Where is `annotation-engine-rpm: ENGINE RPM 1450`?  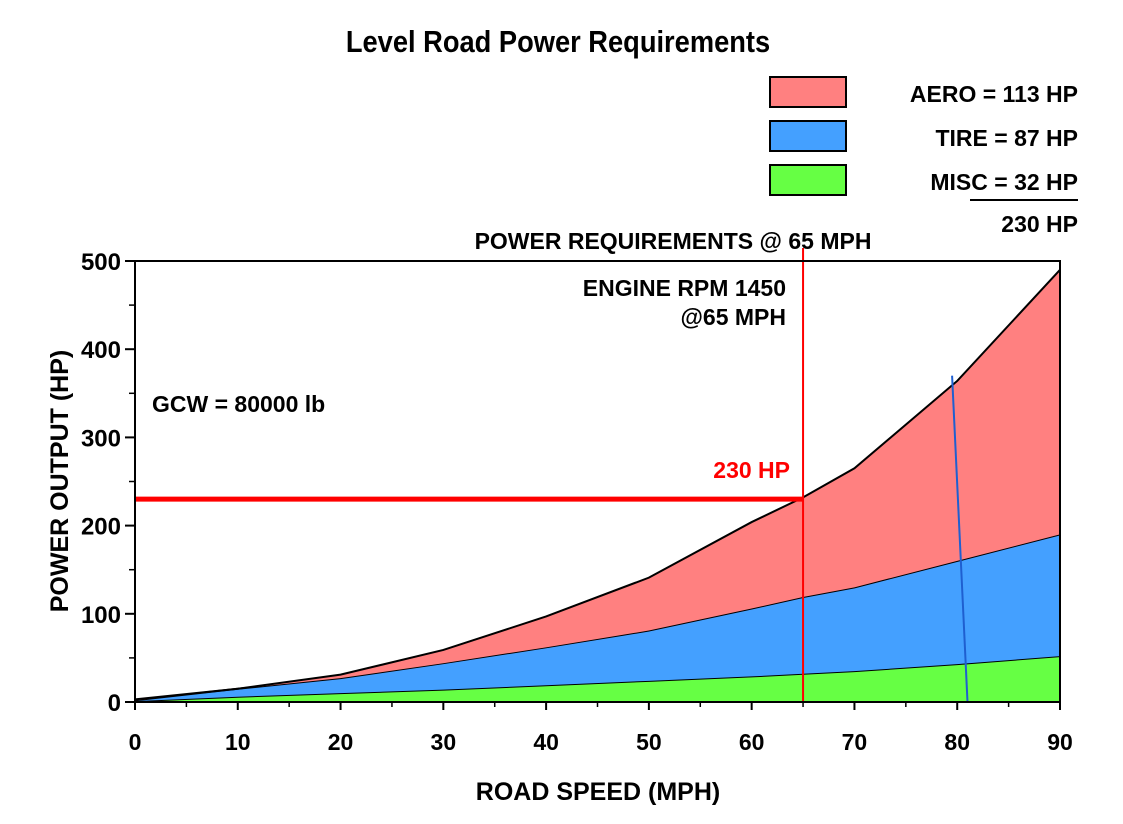 annotation-engine-rpm: ENGINE RPM 1450 is located at coordinates (684, 288).